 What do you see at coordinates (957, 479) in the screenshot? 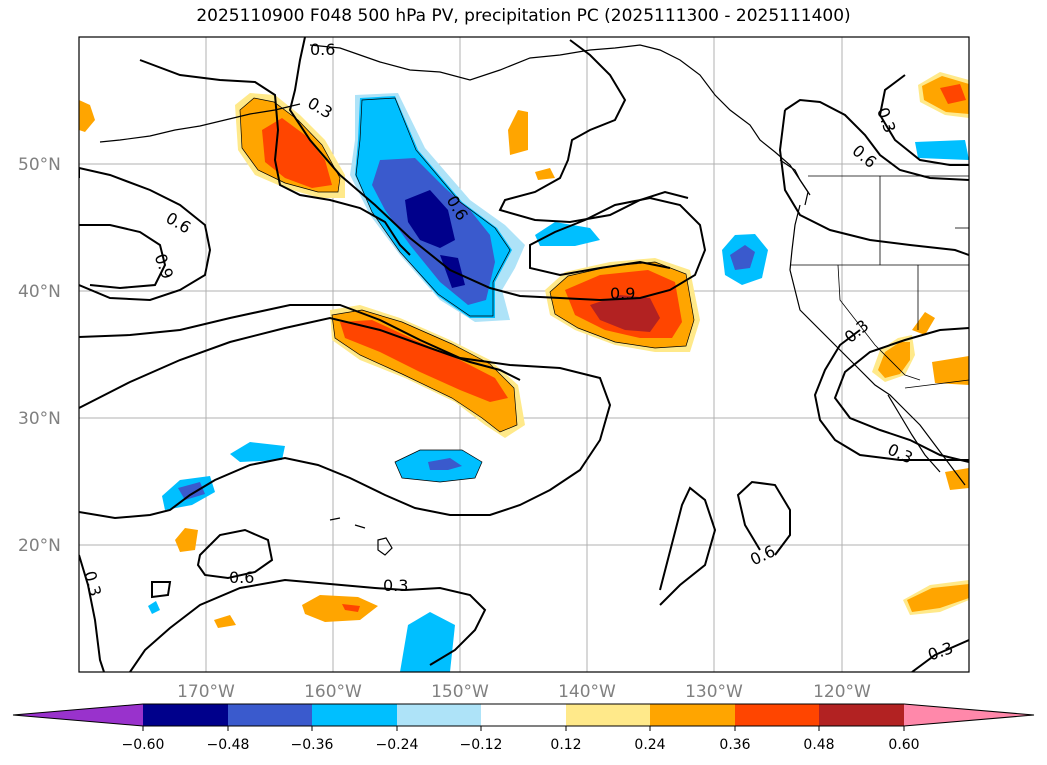
I see `pos-blob-mexico` at bounding box center [957, 479].